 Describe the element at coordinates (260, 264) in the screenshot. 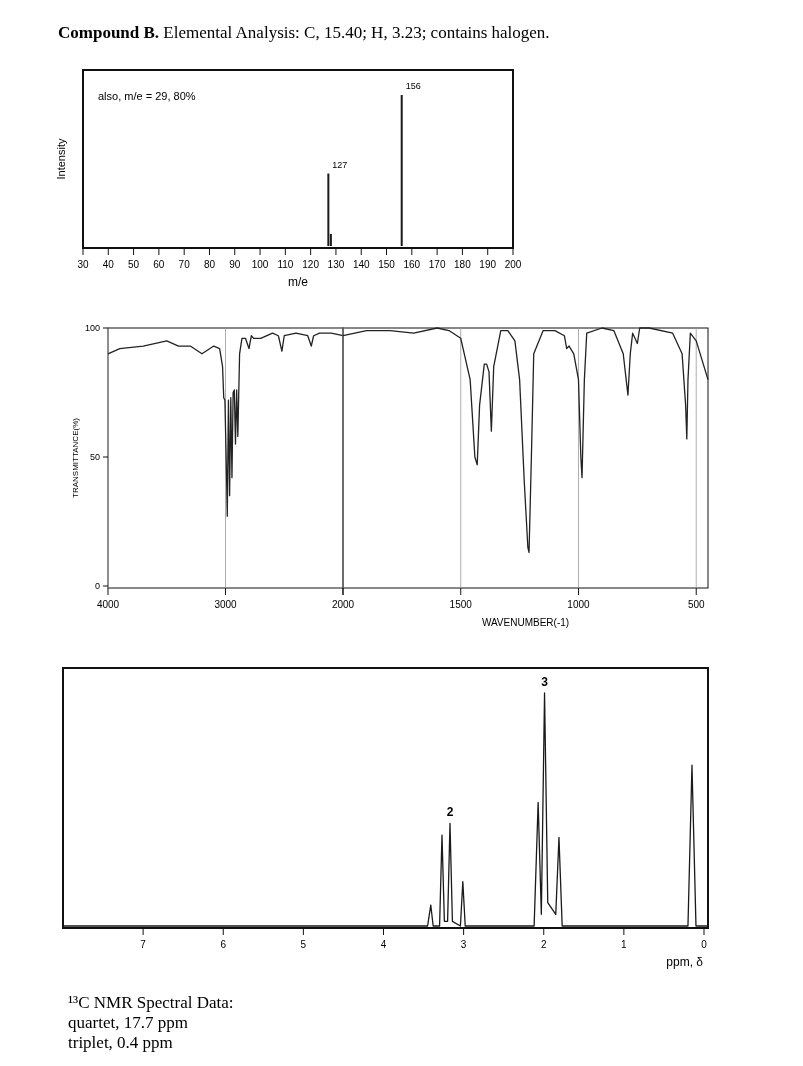

I see `x-tick-label: 100` at that location.